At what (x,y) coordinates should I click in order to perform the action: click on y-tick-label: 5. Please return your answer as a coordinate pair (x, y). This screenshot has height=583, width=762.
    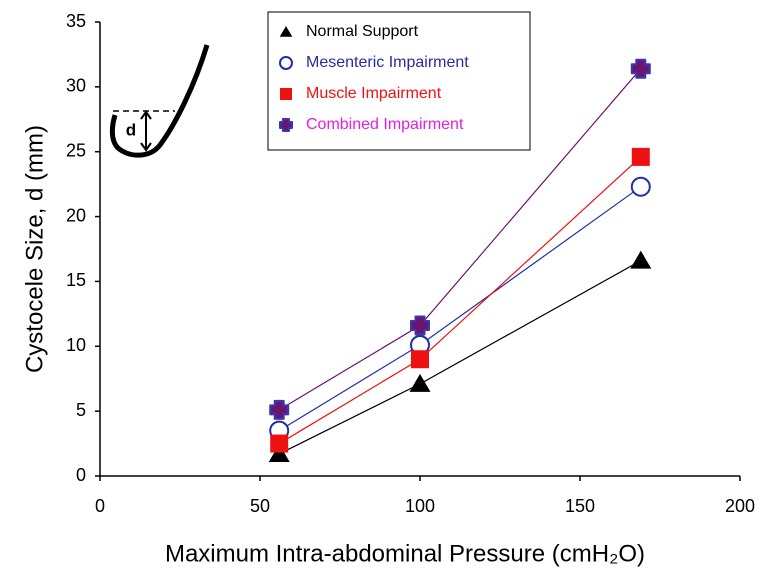
    Looking at the image, I should click on (81, 410).